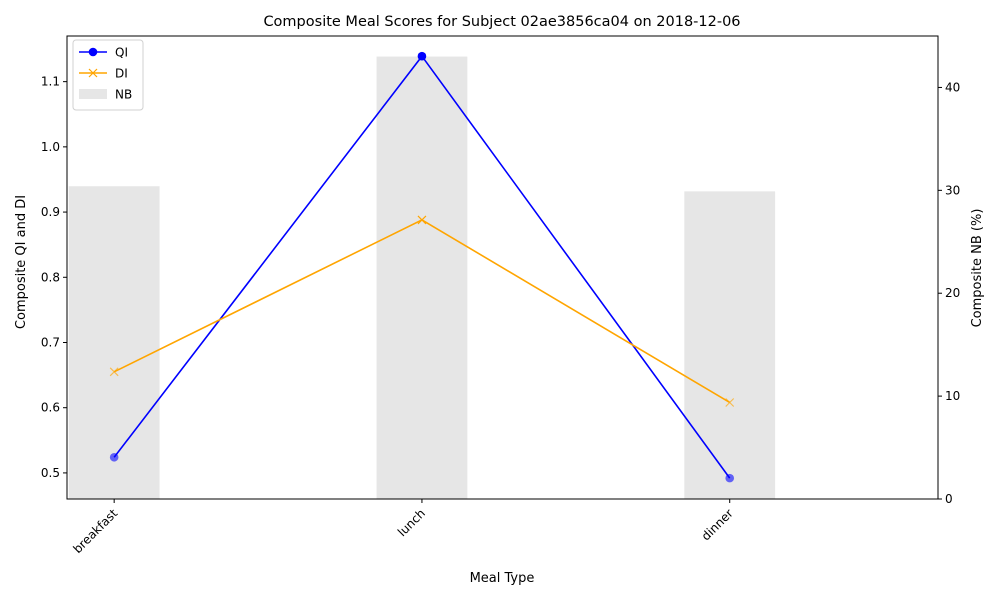 Image resolution: width=1000 pixels, height=604 pixels. I want to click on qi-point-lunch, so click(422, 56).